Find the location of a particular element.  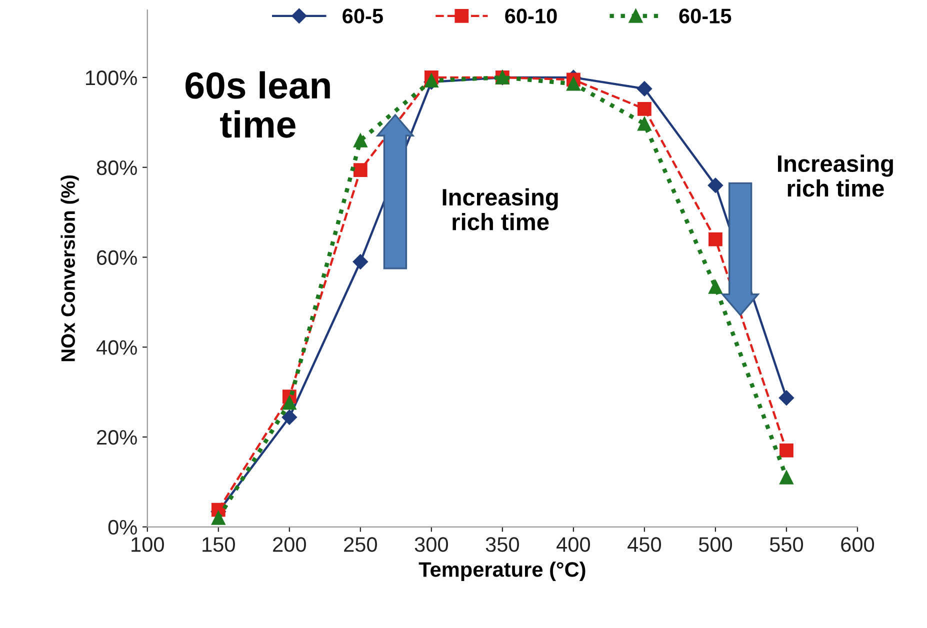

x-tick-label: 450 is located at coordinates (645, 544).